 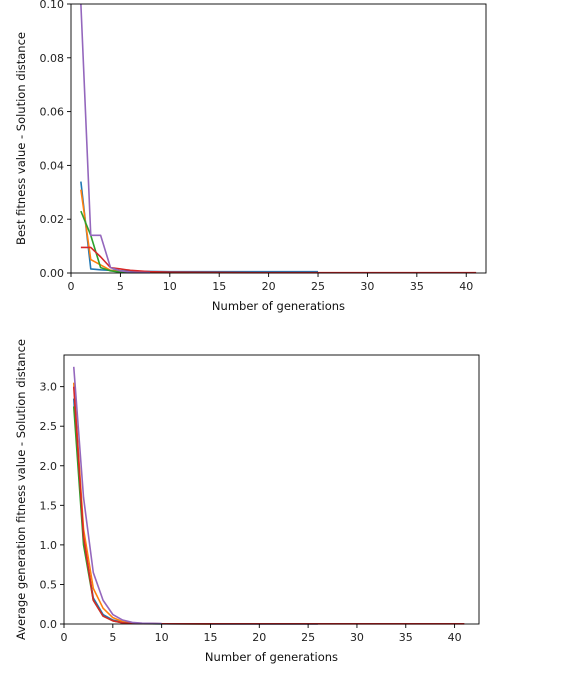 What do you see at coordinates (49, 584) in the screenshot?
I see `y-tick-label: 0.5` at bounding box center [49, 584].